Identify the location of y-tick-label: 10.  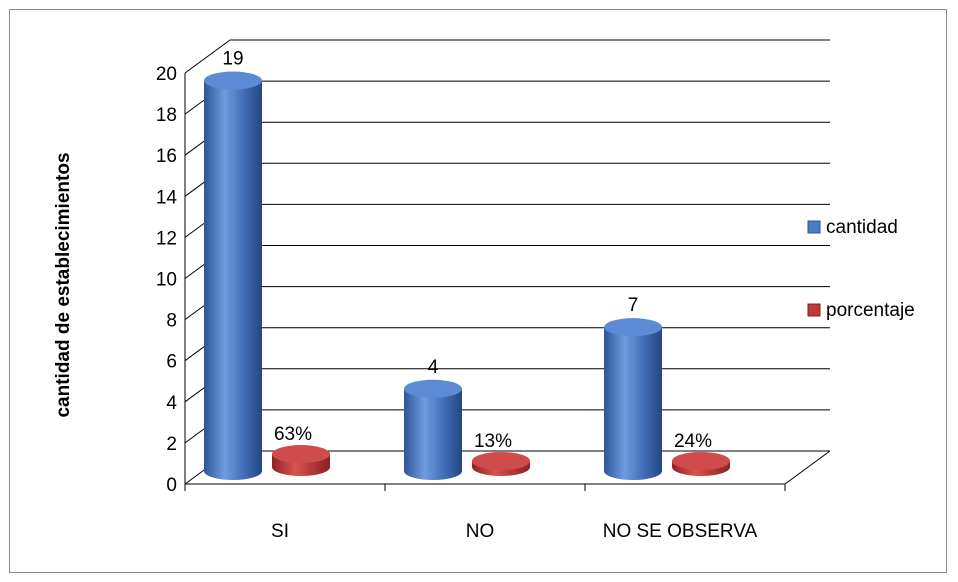
(166, 280).